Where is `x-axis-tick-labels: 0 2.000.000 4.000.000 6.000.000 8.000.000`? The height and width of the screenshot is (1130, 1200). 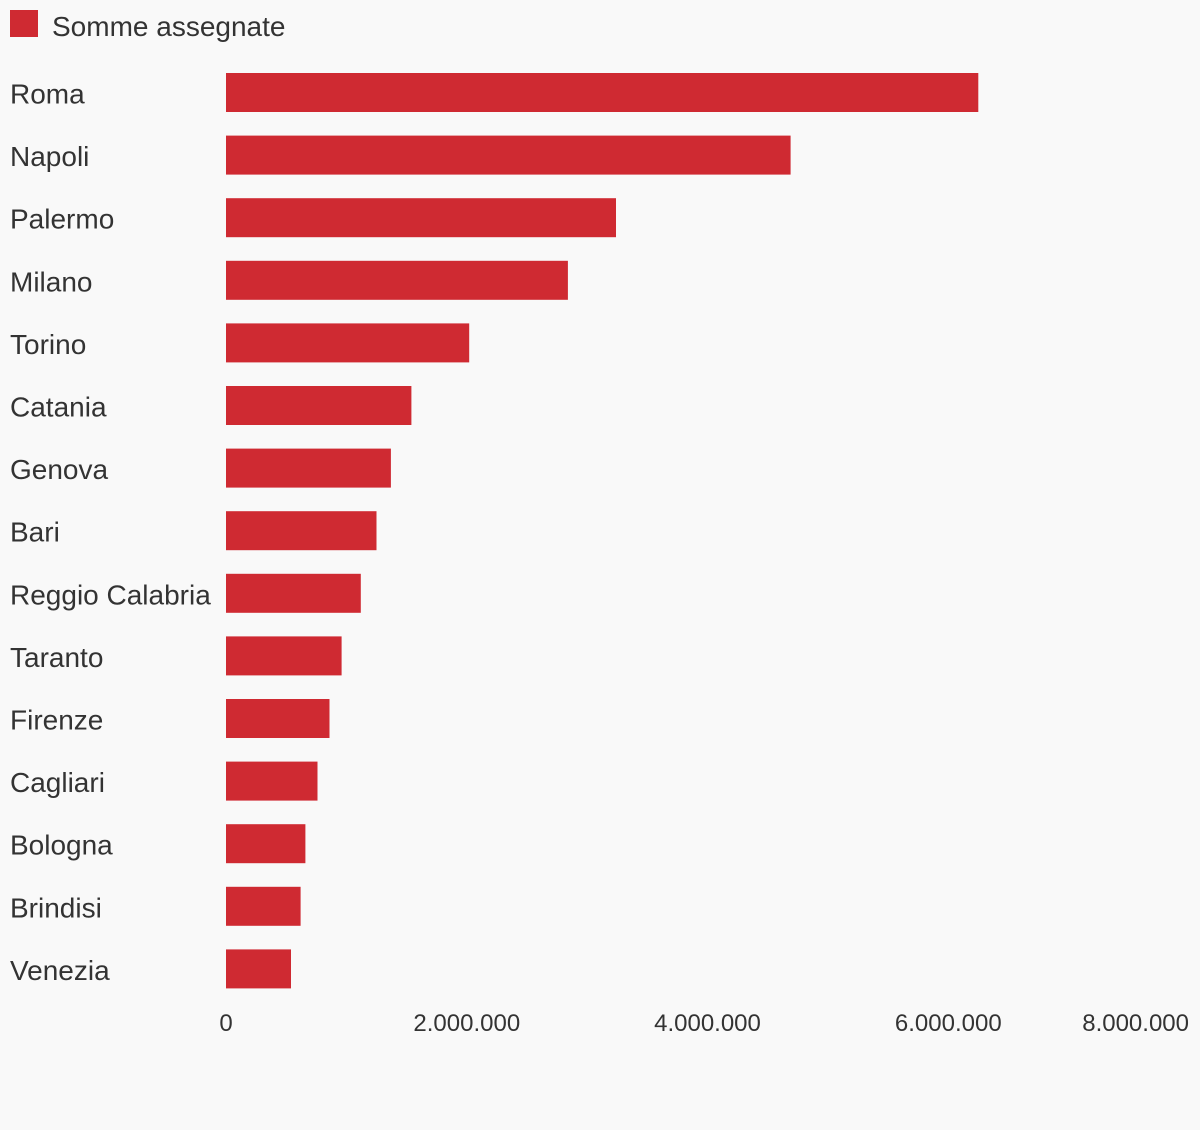
x-axis-tick-labels: 0 2.000.000 4.000.000 6.000.000 8.000.000 is located at coordinates (704, 1023).